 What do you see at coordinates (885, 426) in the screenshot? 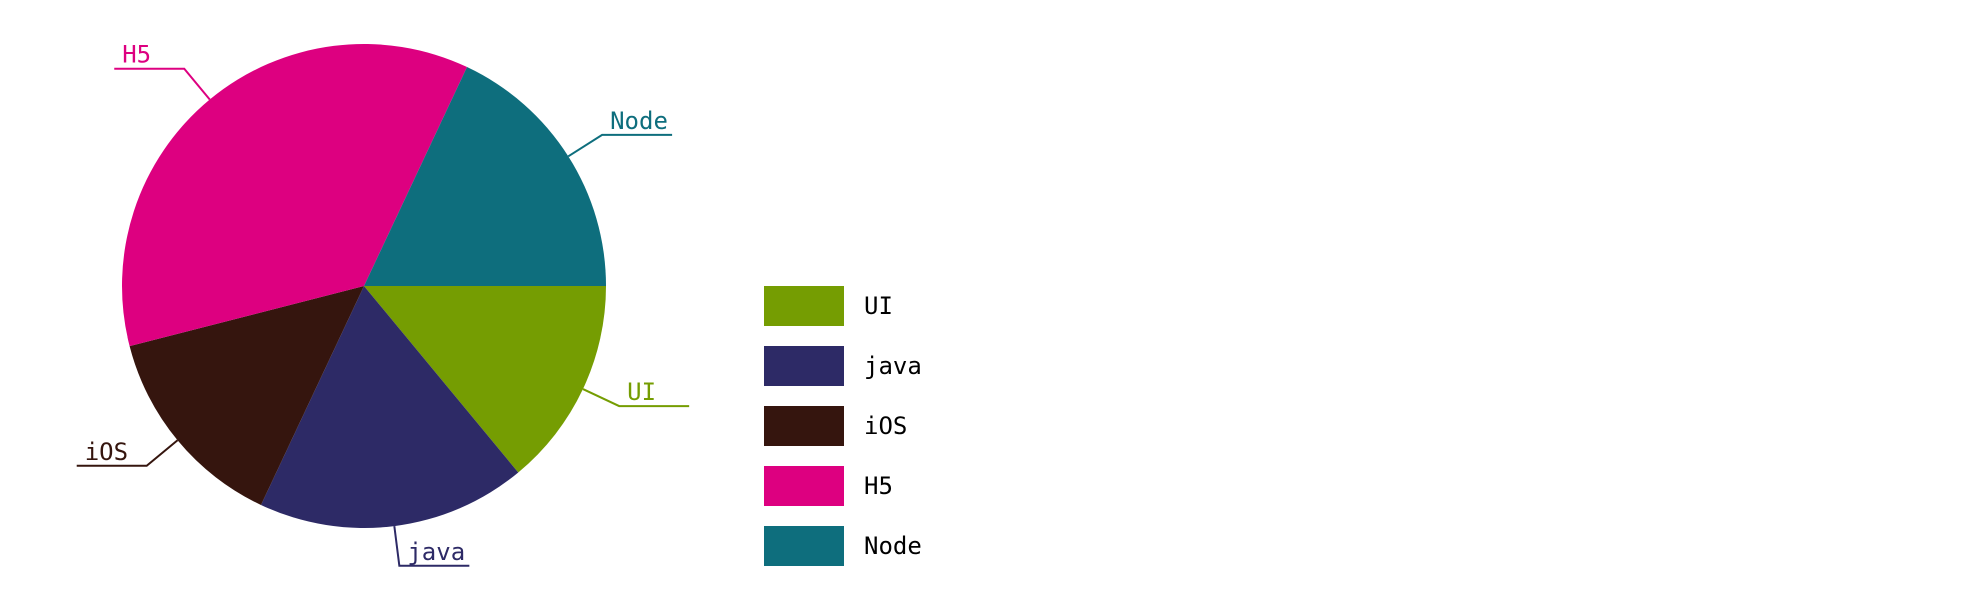
I see `legend-label-ios: iOS` at bounding box center [885, 426].